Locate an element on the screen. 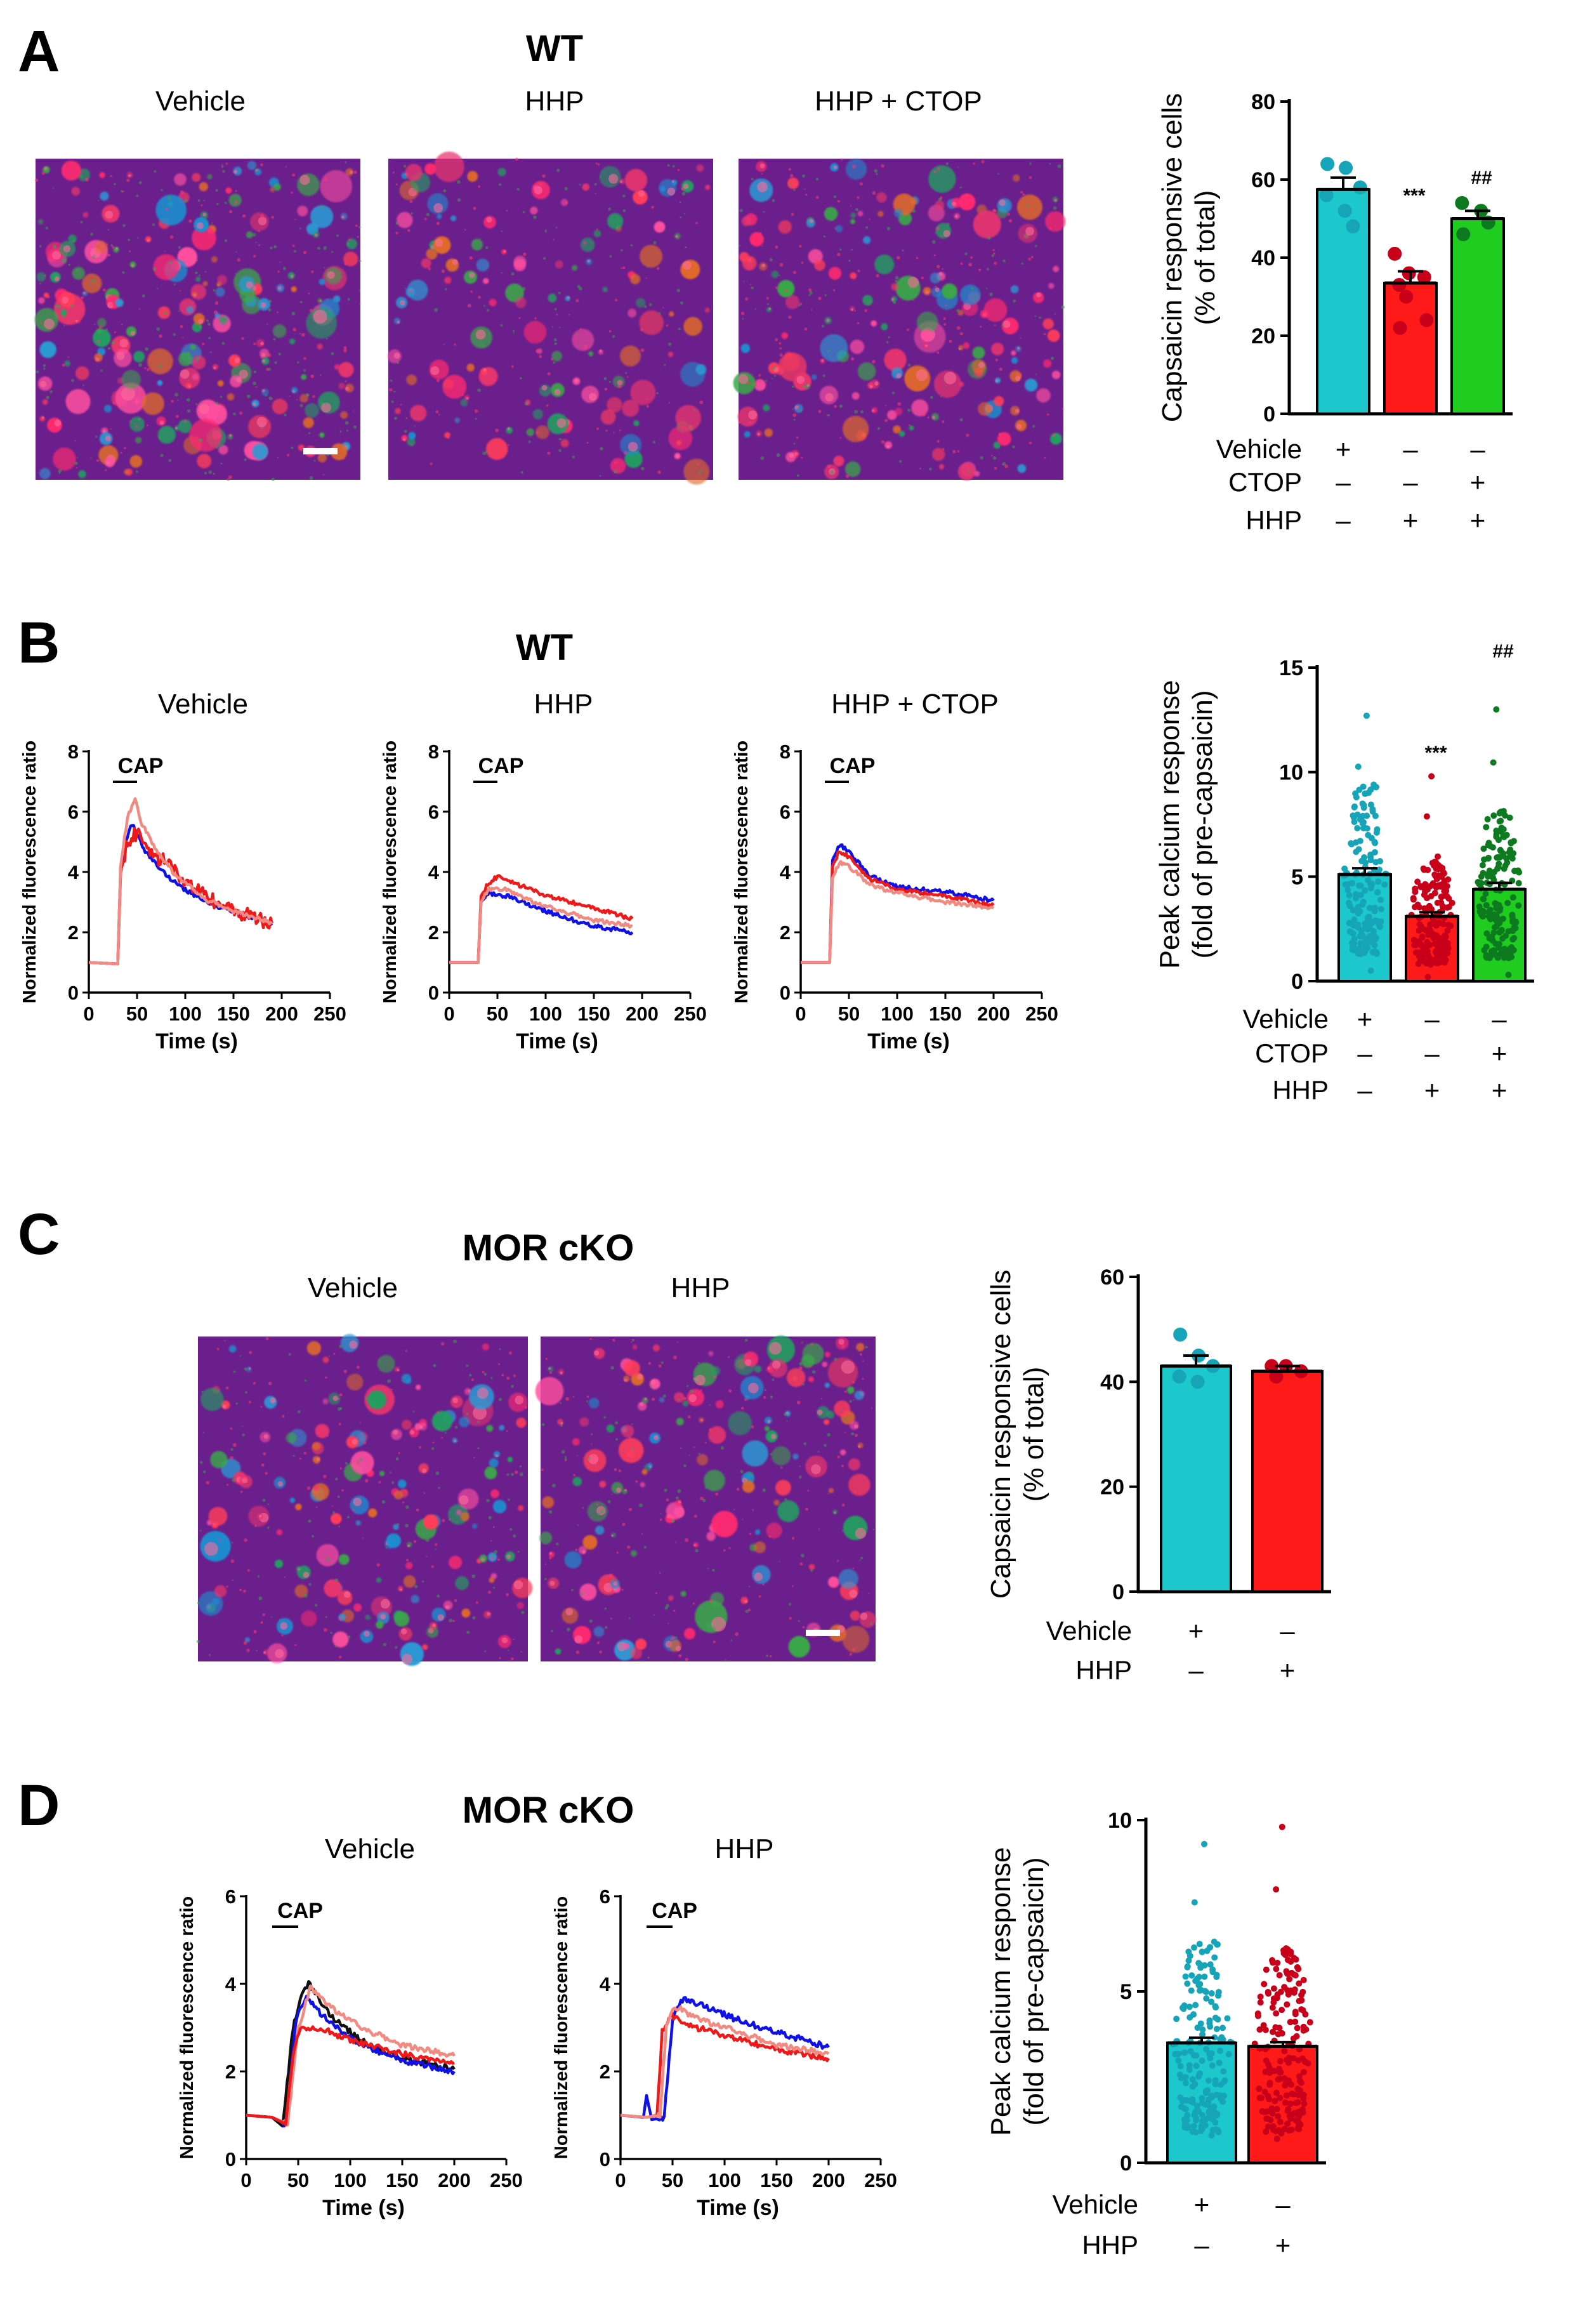 The image size is (1590, 2324). y-tick-label: 10 is located at coordinates (1291, 773).